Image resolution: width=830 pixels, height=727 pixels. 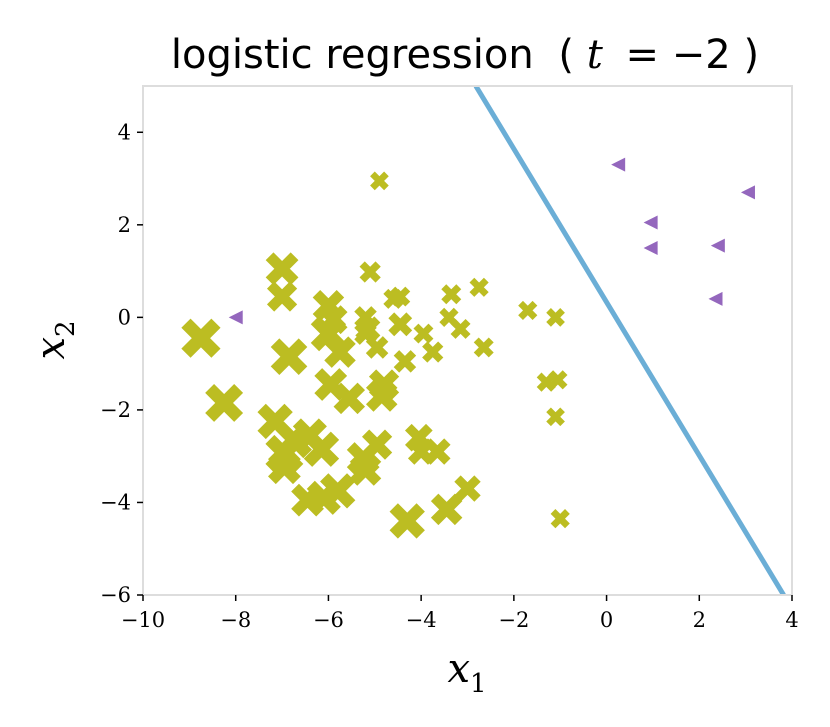 I want to click on chart-title-text: logistic regression ( t = −2 ), so click(x=465, y=55).